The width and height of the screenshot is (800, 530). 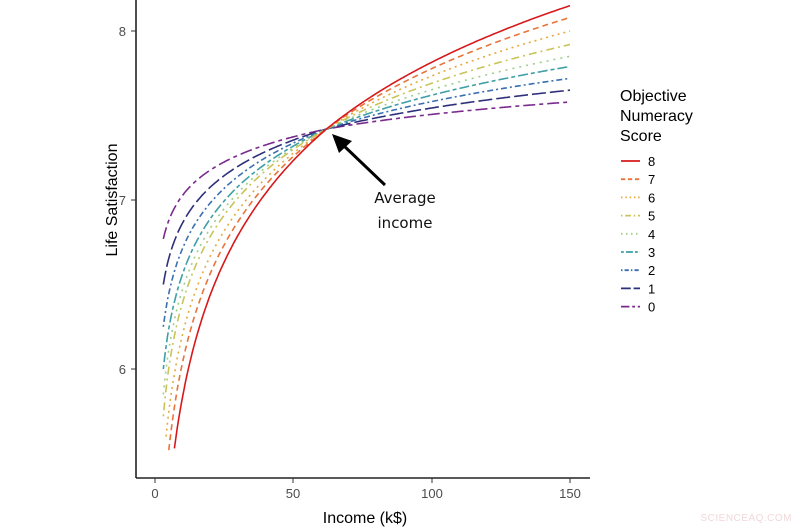 I want to click on annotation-line-2: income, so click(x=405, y=223).